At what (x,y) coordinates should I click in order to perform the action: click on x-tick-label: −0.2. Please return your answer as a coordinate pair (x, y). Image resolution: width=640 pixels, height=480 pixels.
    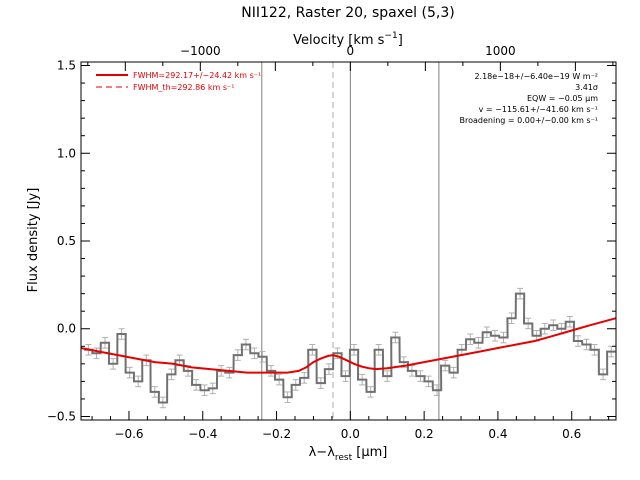
    Looking at the image, I should click on (276, 434).